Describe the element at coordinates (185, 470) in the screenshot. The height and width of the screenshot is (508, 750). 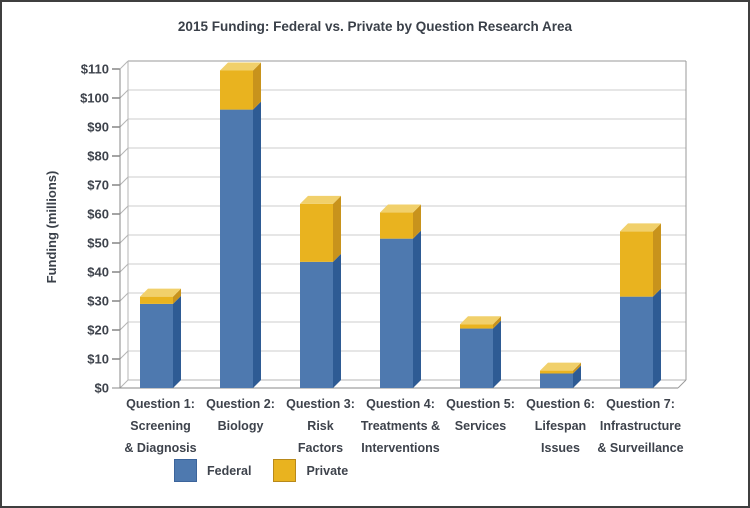
I see `legend-swatch-federal` at that location.